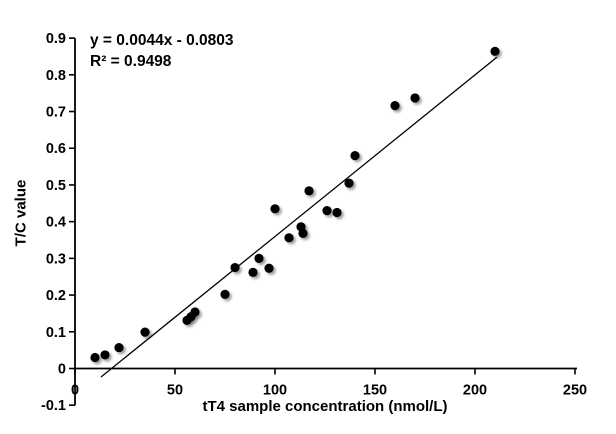 This screenshot has width=616, height=434. Describe the element at coordinates (62, 370) in the screenshot. I see `y-tick-label: 0` at that location.